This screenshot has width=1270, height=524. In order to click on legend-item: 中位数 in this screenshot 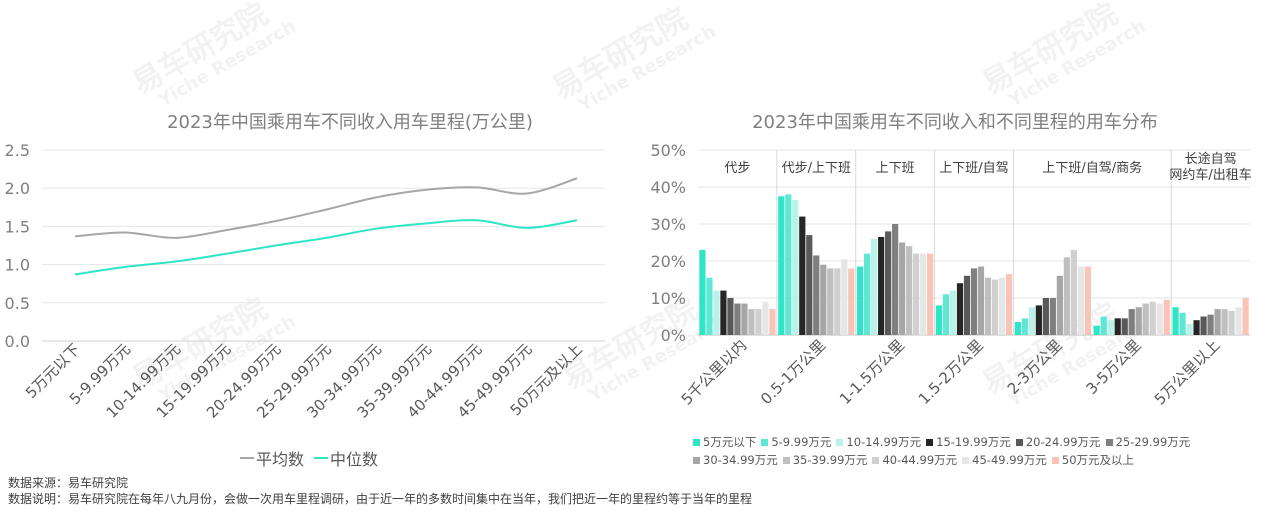, I will do `click(346, 458)`.